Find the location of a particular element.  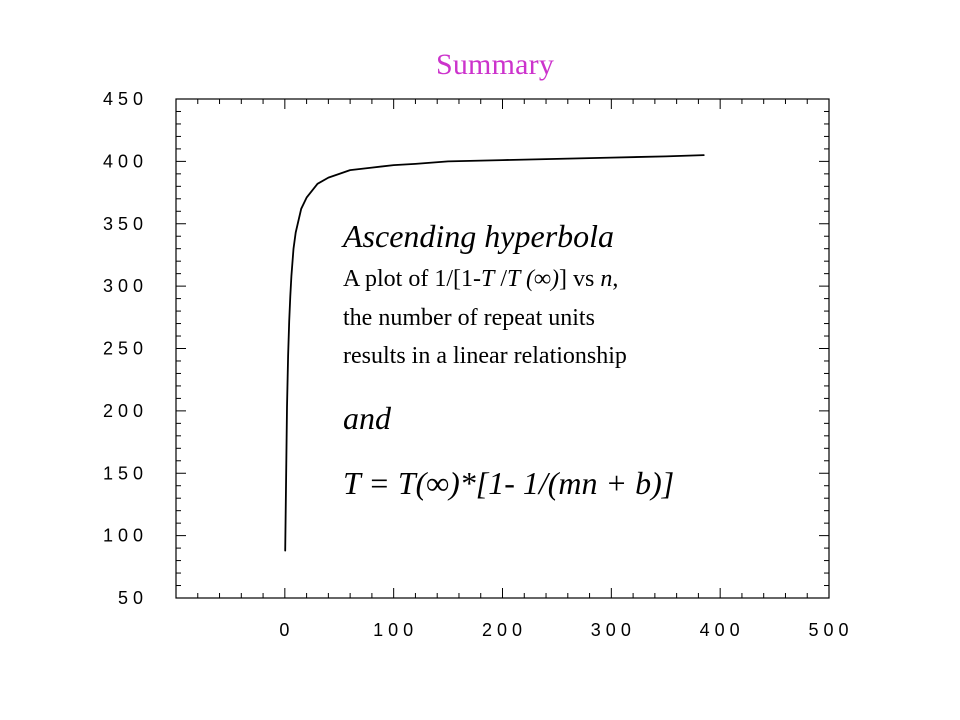

annotation-line-1: A plot of 1/[1-T /T (∞)] vs n, is located at coordinates (480, 279).